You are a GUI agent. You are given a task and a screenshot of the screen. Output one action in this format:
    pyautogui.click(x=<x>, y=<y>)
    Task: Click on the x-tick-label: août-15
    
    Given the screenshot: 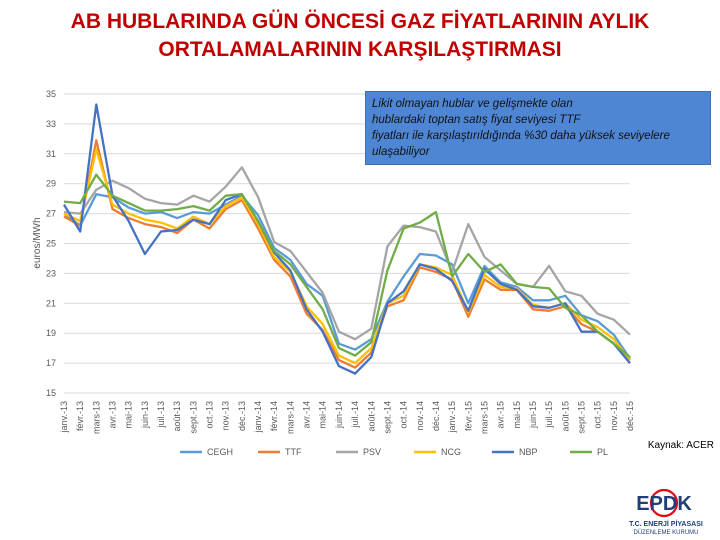 What is the action you would take?
    pyautogui.click(x=565, y=416)
    